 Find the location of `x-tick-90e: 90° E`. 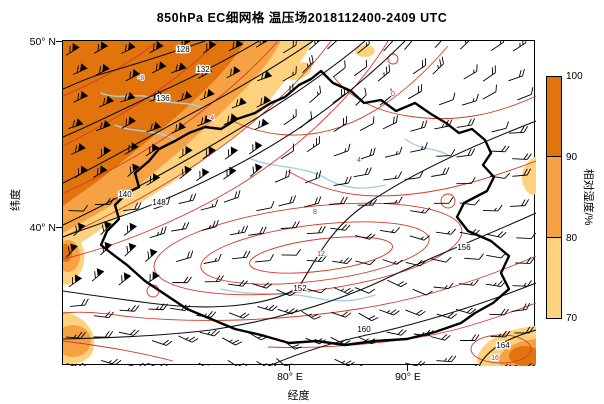

x-tick-90e: 90° E is located at coordinates (408, 377).